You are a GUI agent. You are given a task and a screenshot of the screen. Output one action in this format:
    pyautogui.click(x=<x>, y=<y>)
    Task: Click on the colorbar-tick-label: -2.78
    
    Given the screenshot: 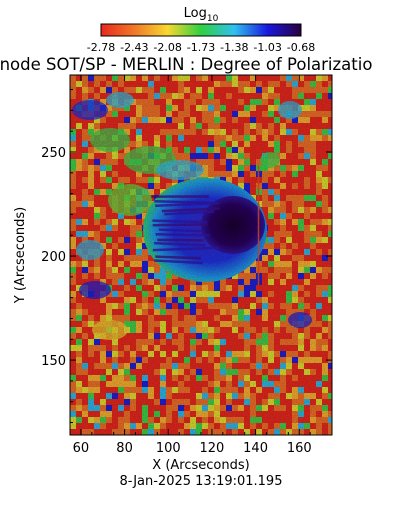 What is the action you would take?
    pyautogui.click(x=101, y=47)
    